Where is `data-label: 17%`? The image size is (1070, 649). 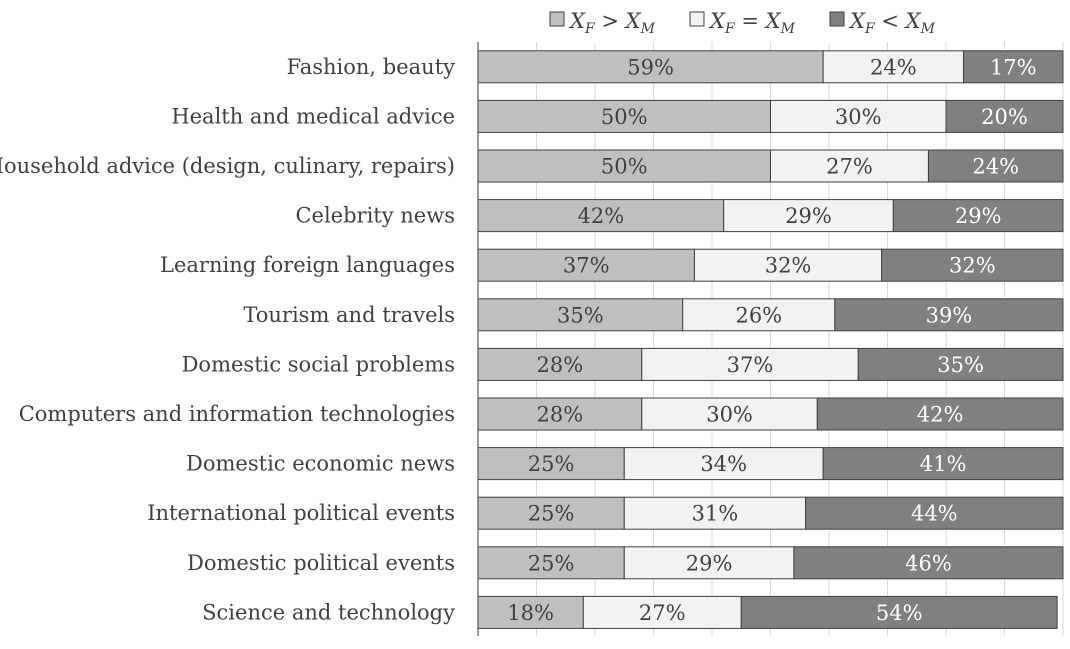 data-label: 17% is located at coordinates (1013, 67).